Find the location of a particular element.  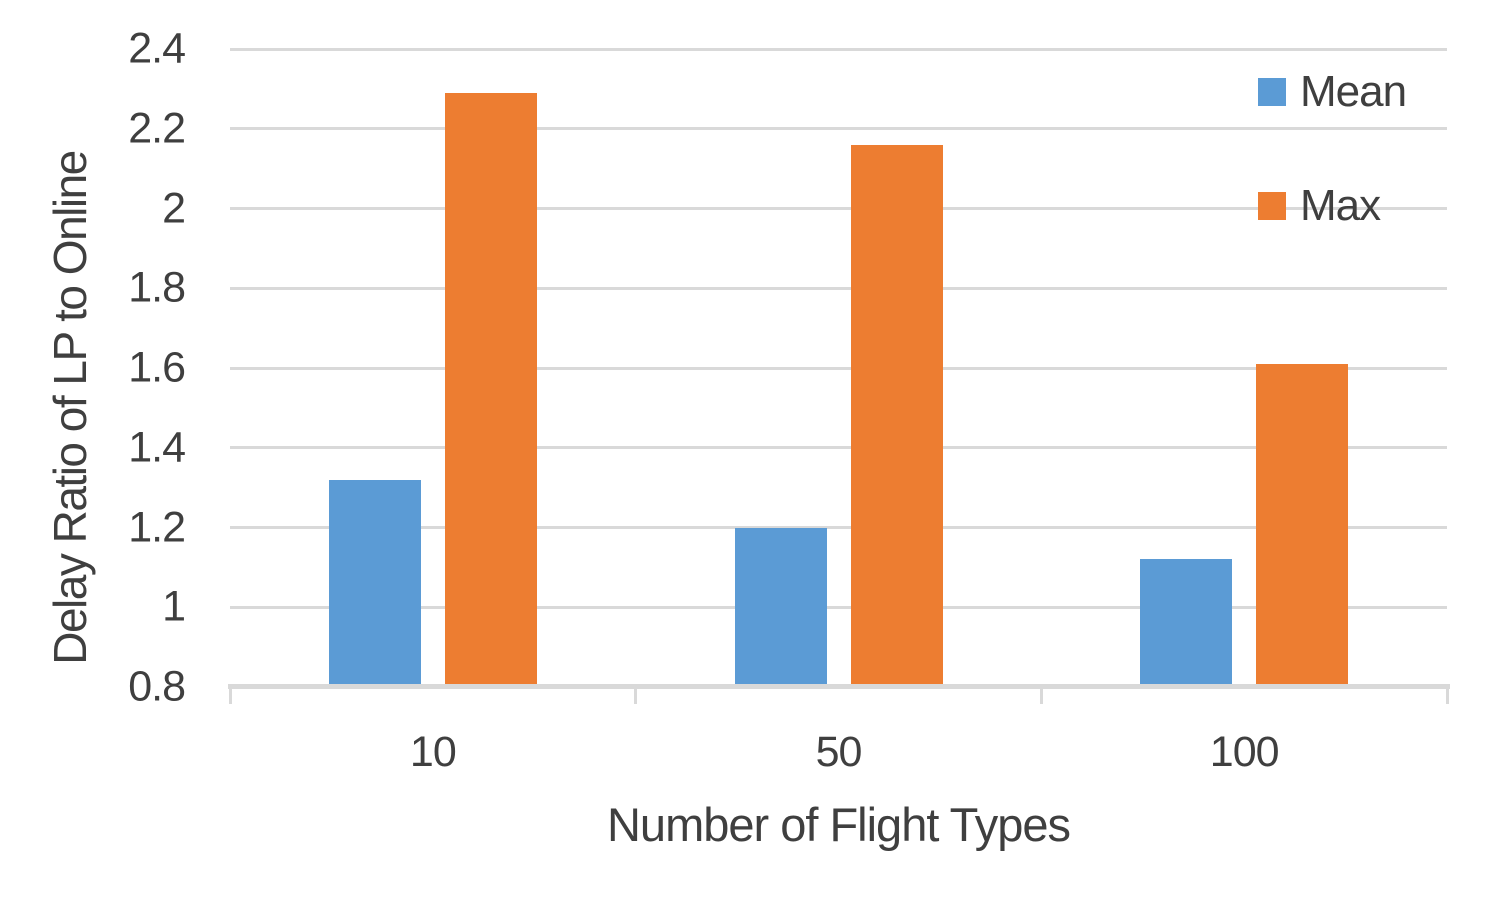

legend-label-max: Max is located at coordinates (1340, 205).